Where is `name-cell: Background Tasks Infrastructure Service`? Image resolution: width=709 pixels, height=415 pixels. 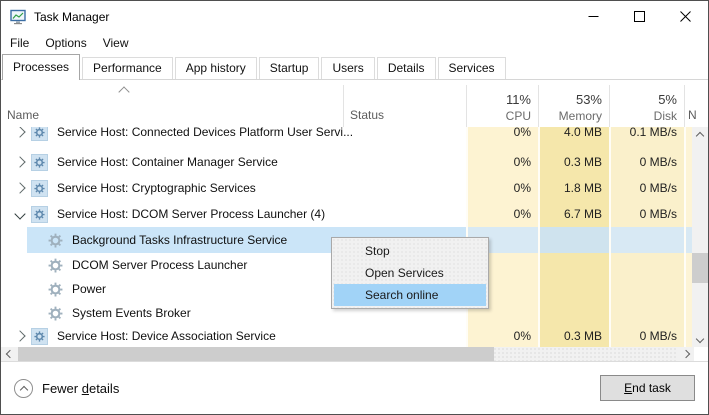
name-cell: Background Tasks Infrastructure Service is located at coordinates (172, 240).